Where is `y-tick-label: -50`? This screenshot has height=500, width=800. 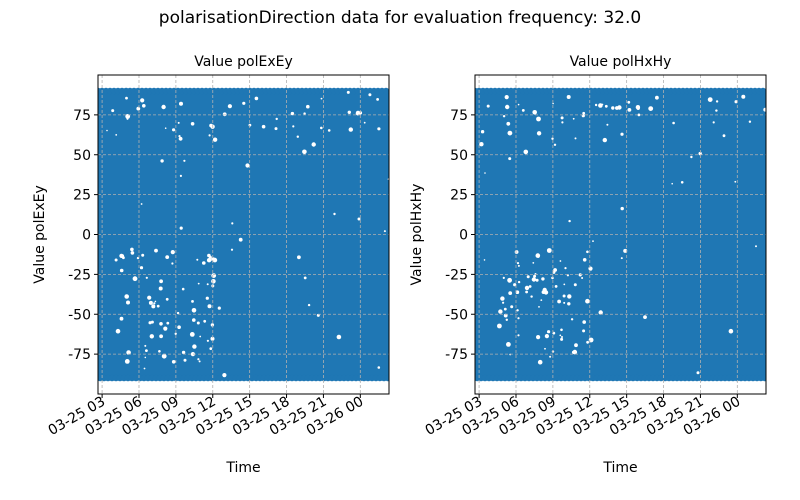
y-tick-label: -50 is located at coordinates (79, 315).